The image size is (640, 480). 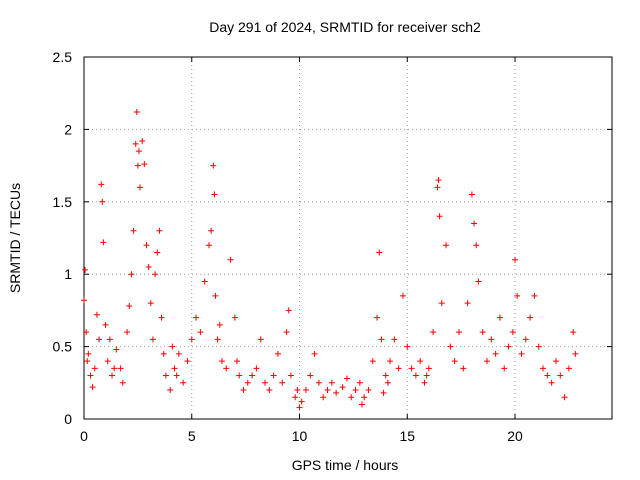 I want to click on y-tick-label: 1, so click(x=68, y=274).